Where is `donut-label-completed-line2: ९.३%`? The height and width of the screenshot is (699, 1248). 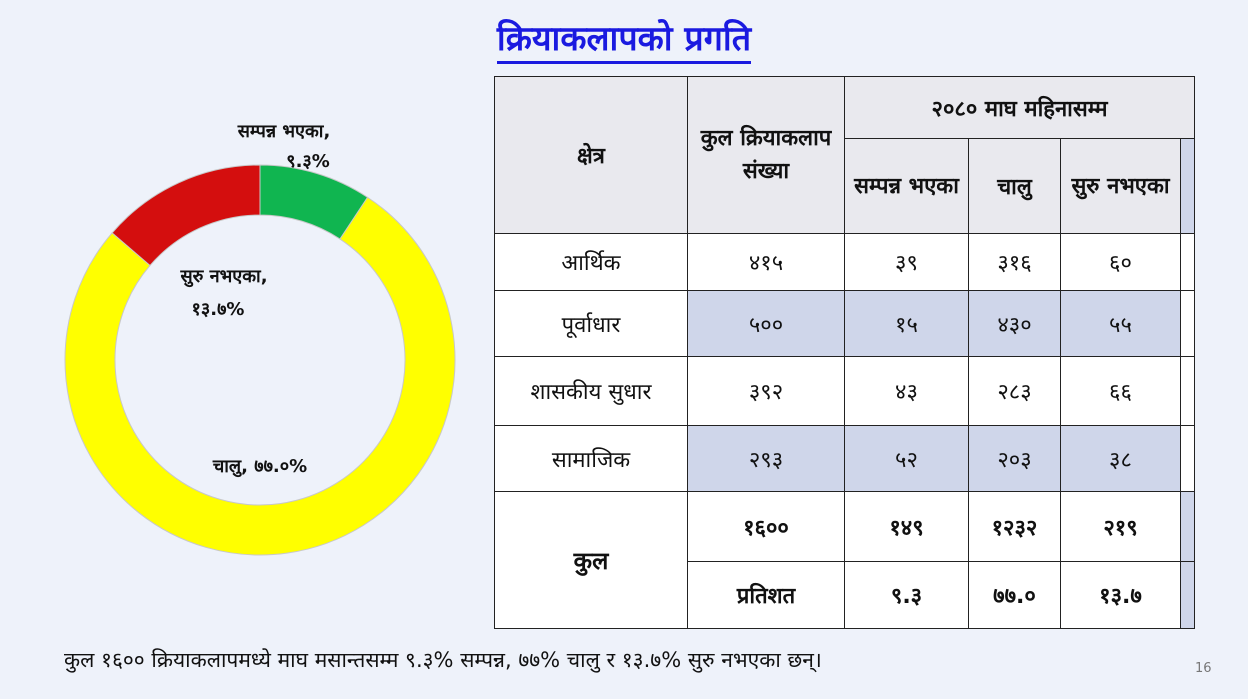 donut-label-completed-line2: ९.३% is located at coordinates (308, 161).